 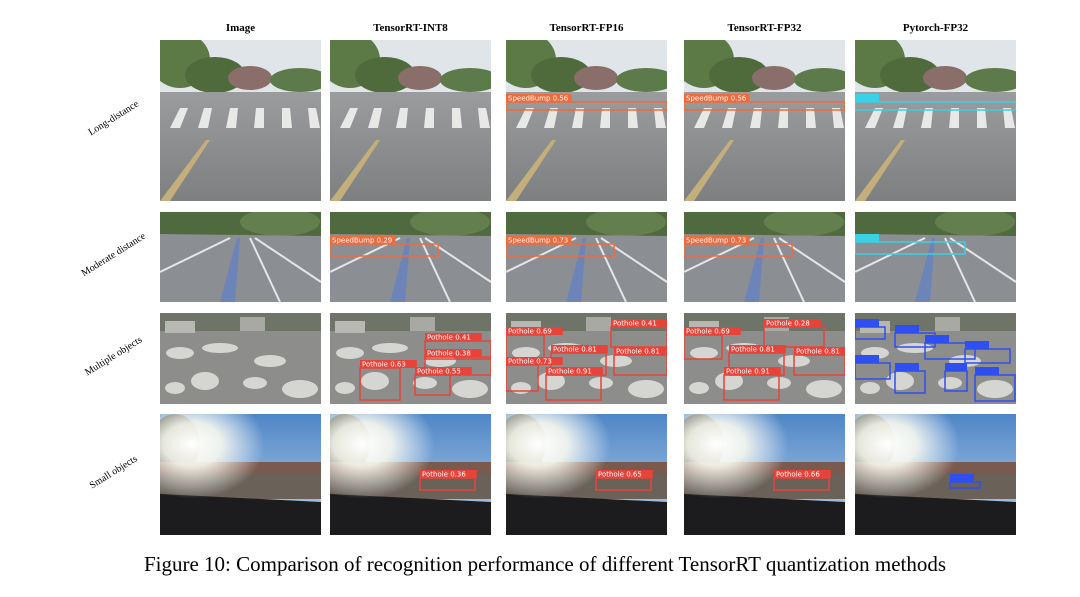 I want to click on column-header: TensorRT-FP16, so click(x=587, y=28).